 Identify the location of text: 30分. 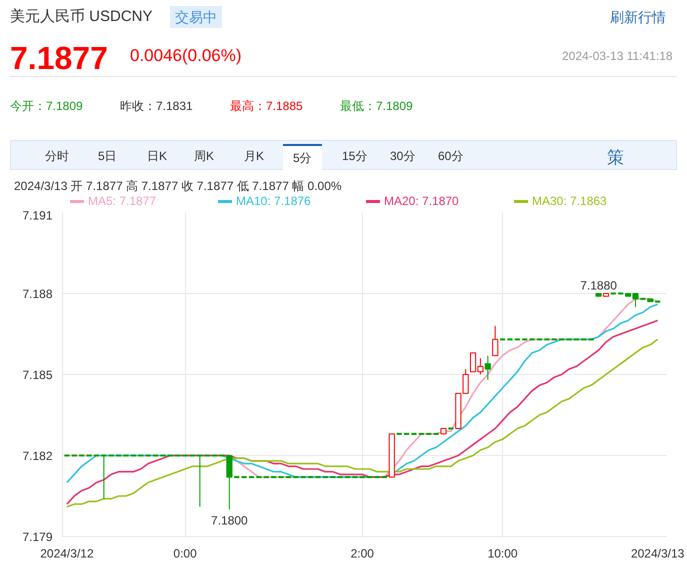
(402, 156).